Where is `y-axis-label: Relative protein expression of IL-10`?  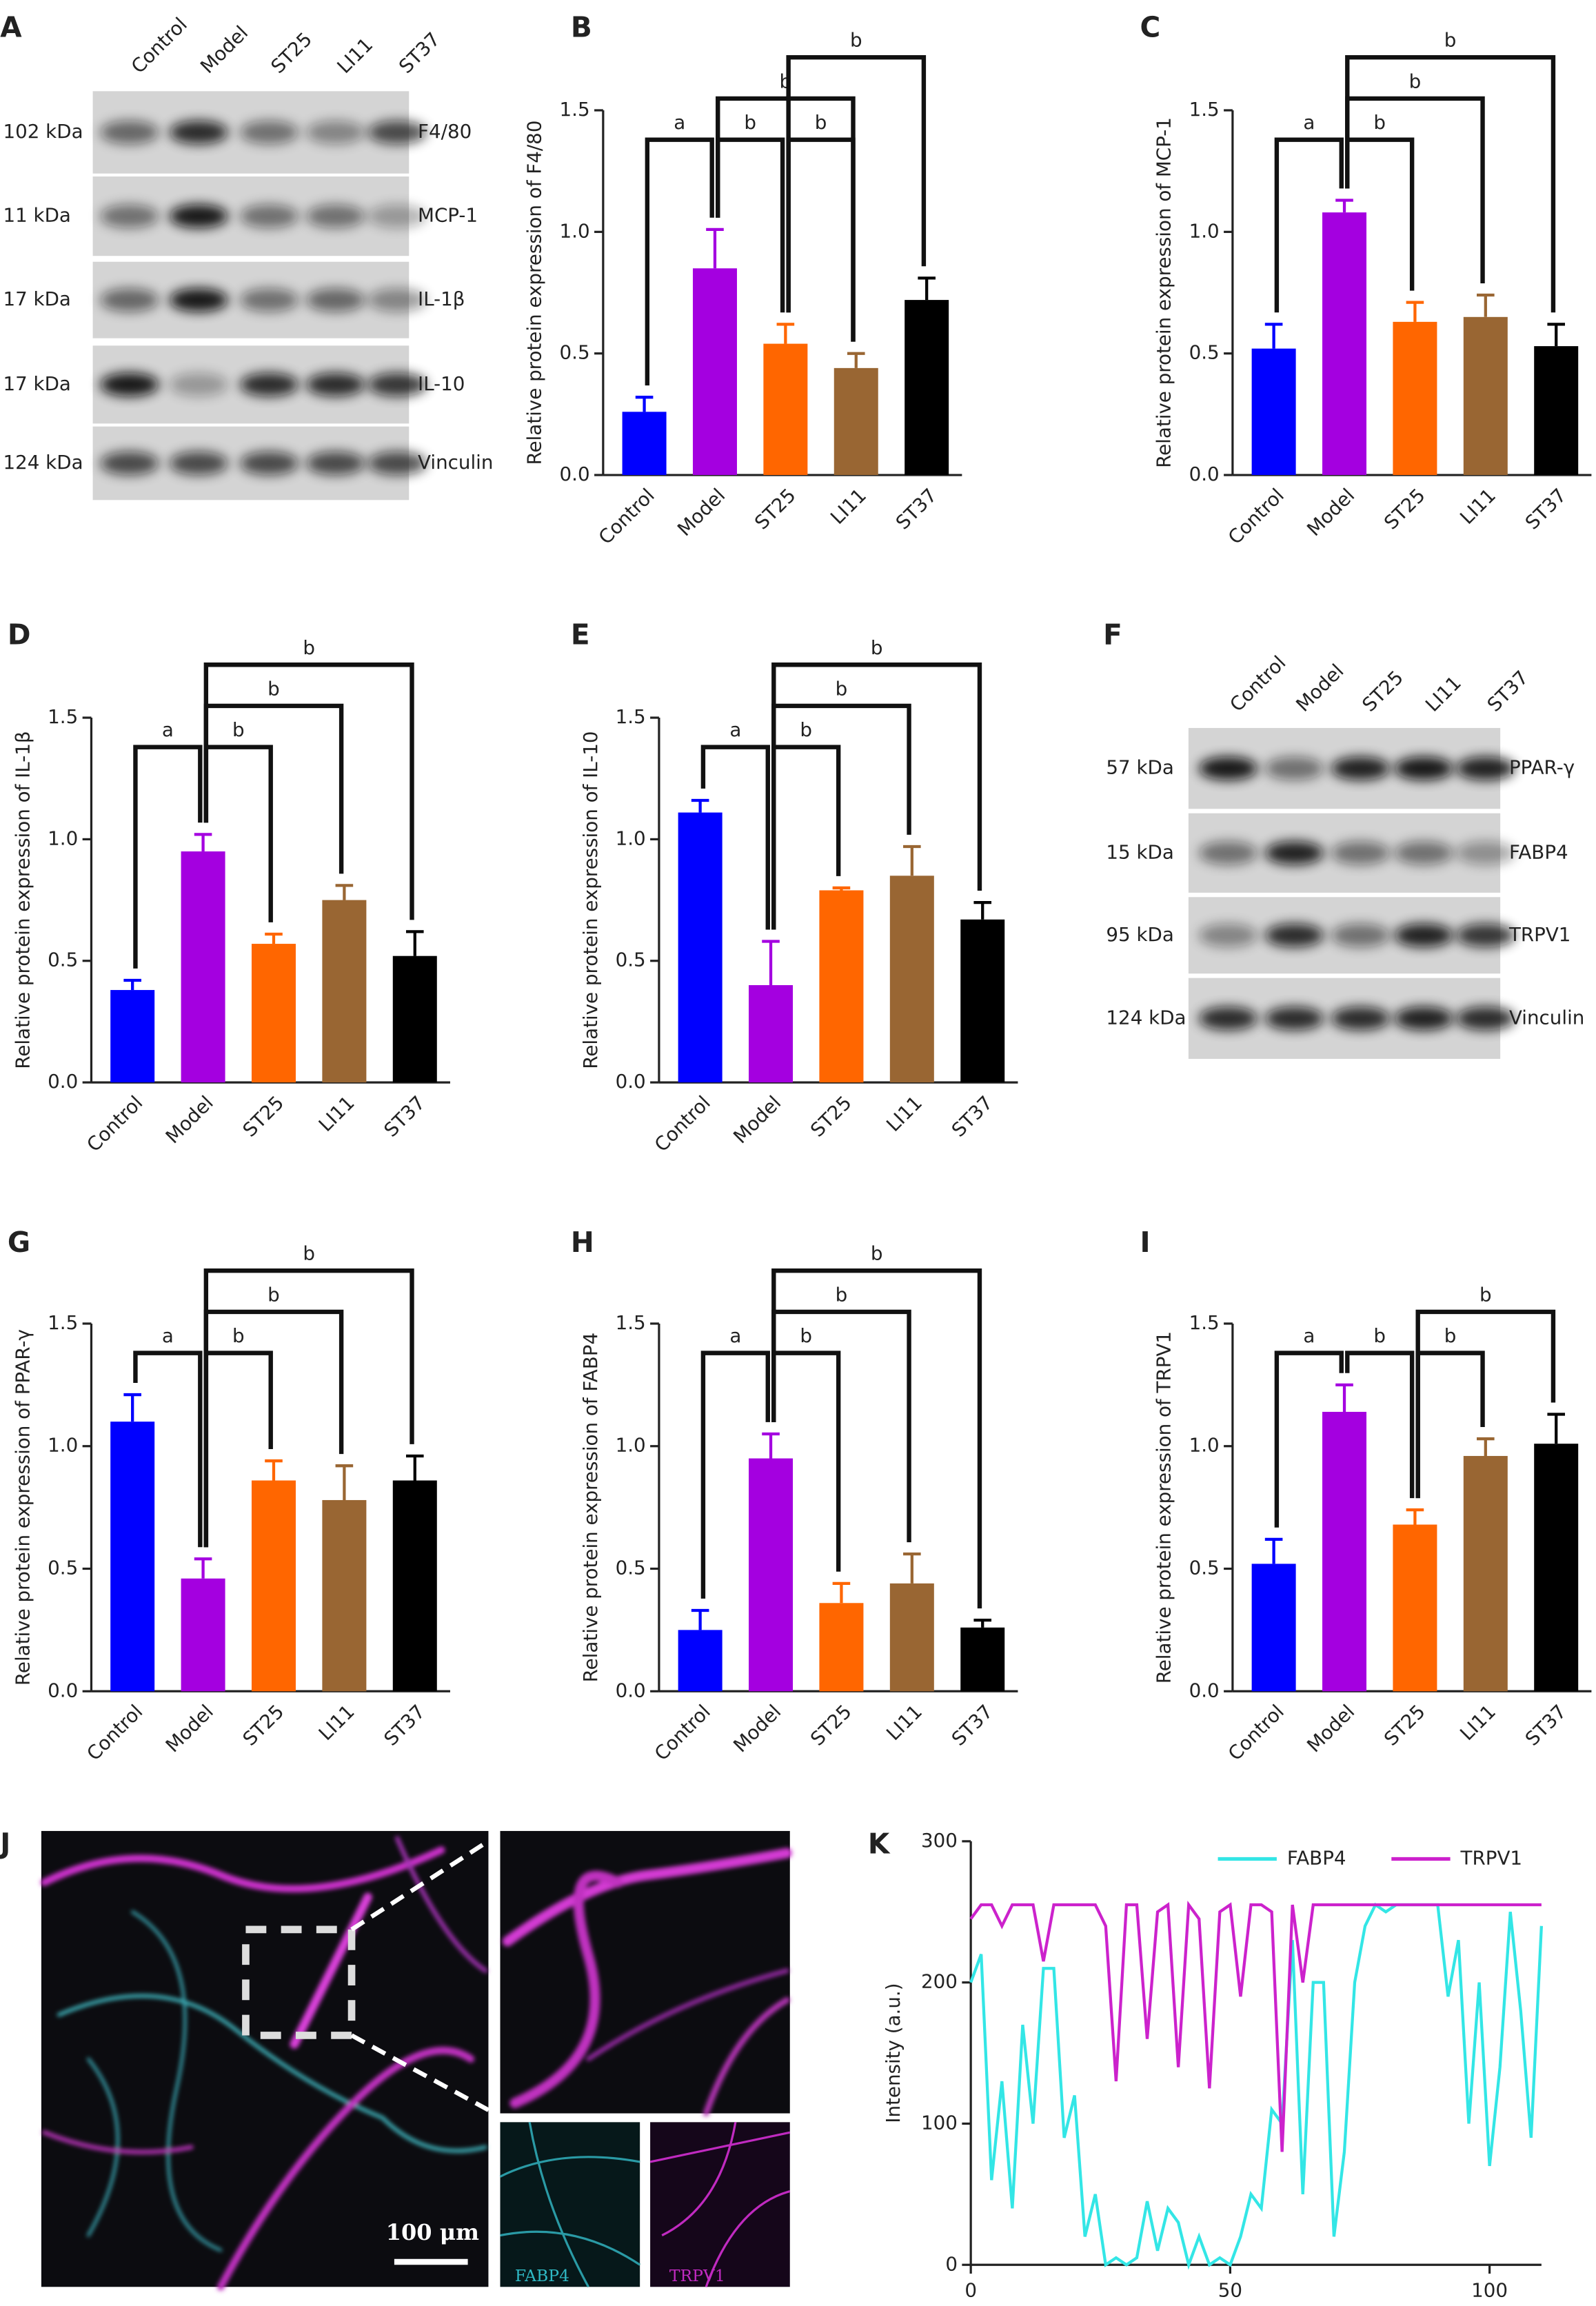 y-axis-label: Relative protein expression of IL-10 is located at coordinates (590, 900).